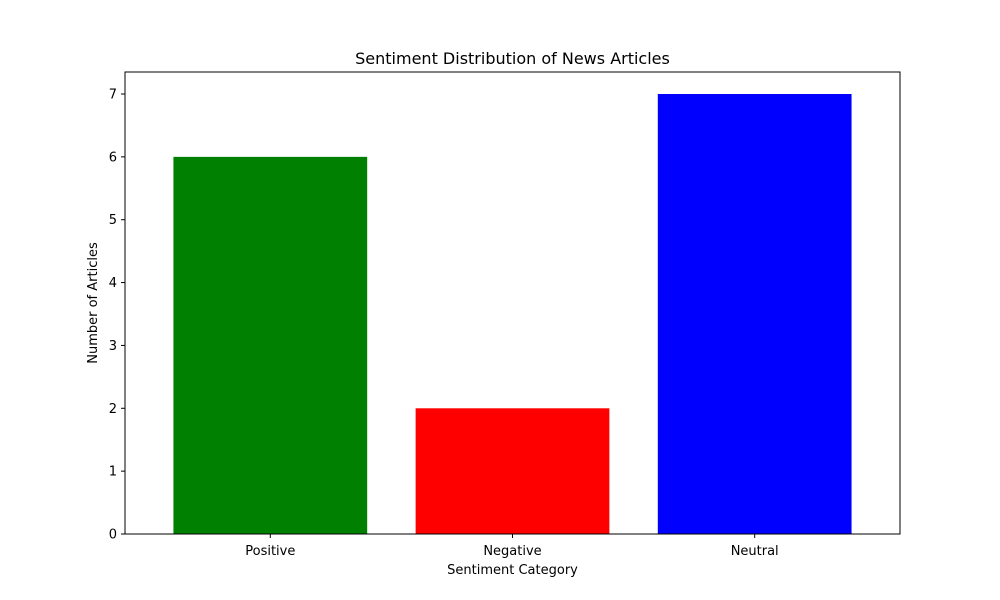 The image size is (1000, 600). Describe the element at coordinates (754, 314) in the screenshot. I see `bar-neutral` at that location.